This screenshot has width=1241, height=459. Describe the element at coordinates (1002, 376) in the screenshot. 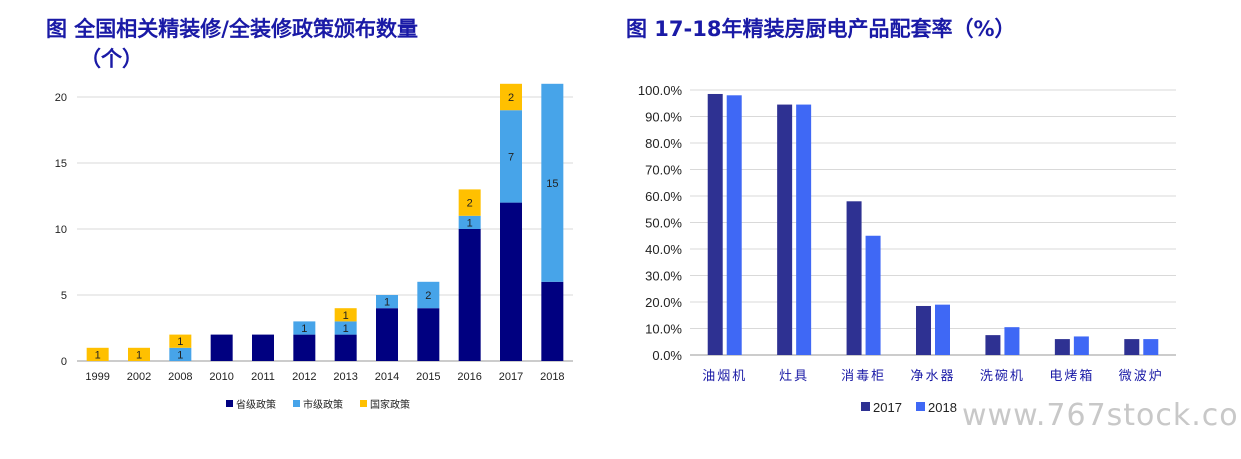

I see `right-x-tick-label: 洗碗机` at that location.